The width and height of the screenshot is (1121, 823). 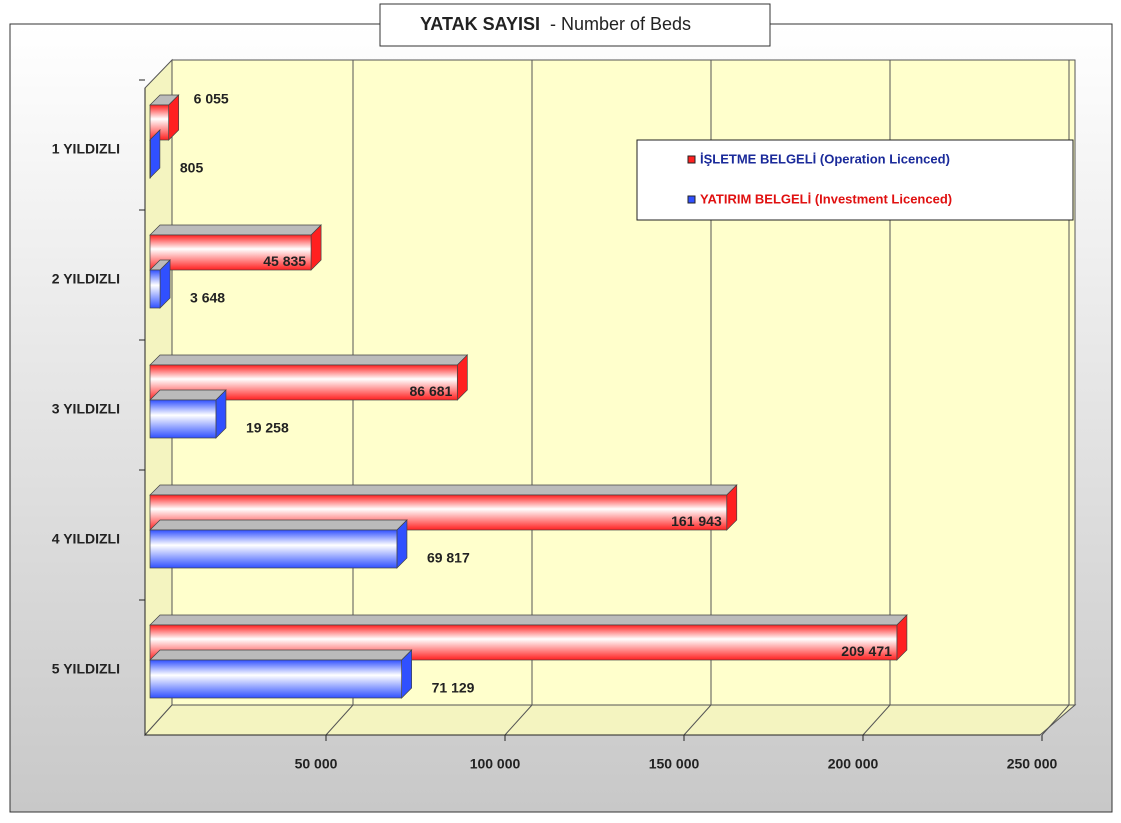 I want to click on value-label: 45 835, so click(x=284, y=261).